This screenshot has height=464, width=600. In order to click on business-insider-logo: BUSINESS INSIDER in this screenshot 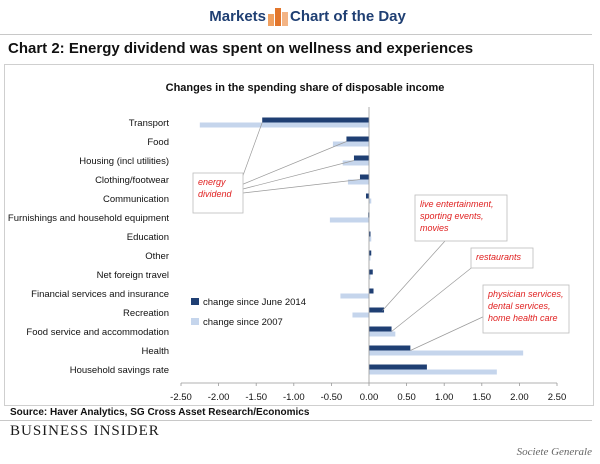, I will do `click(85, 431)`.